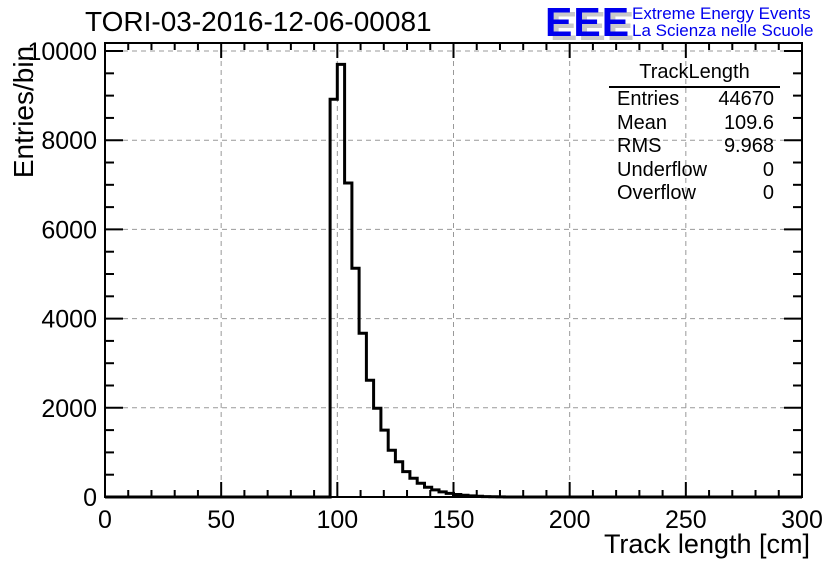 The height and width of the screenshot is (572, 836). I want to click on y-tick-label: 6000, so click(69, 230).